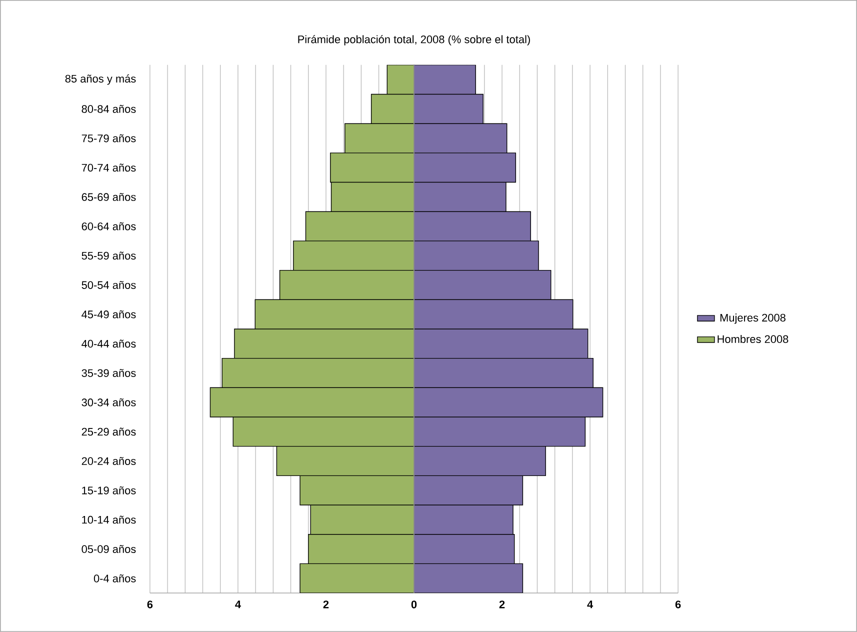 Image resolution: width=857 pixels, height=632 pixels. What do you see at coordinates (109, 226) in the screenshot?
I see `y-tick-label: 60-64 años` at bounding box center [109, 226].